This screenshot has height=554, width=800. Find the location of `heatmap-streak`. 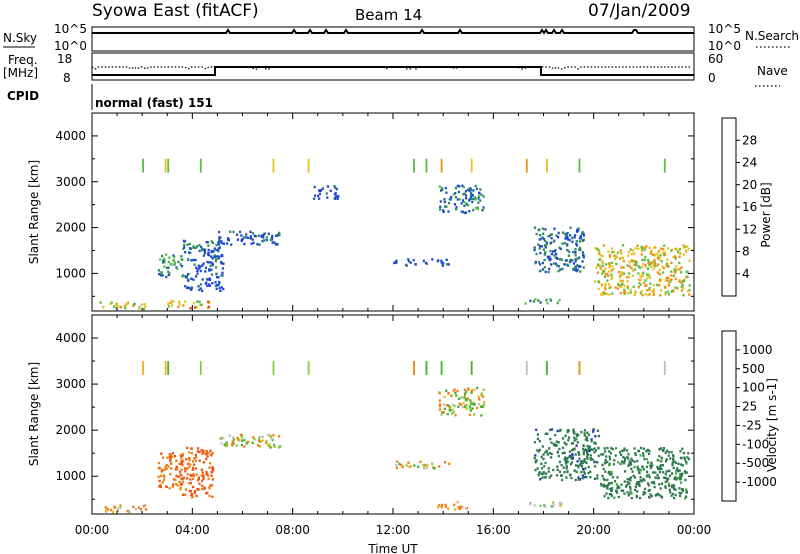

heatmap-streak is located at coordinates (664, 368).